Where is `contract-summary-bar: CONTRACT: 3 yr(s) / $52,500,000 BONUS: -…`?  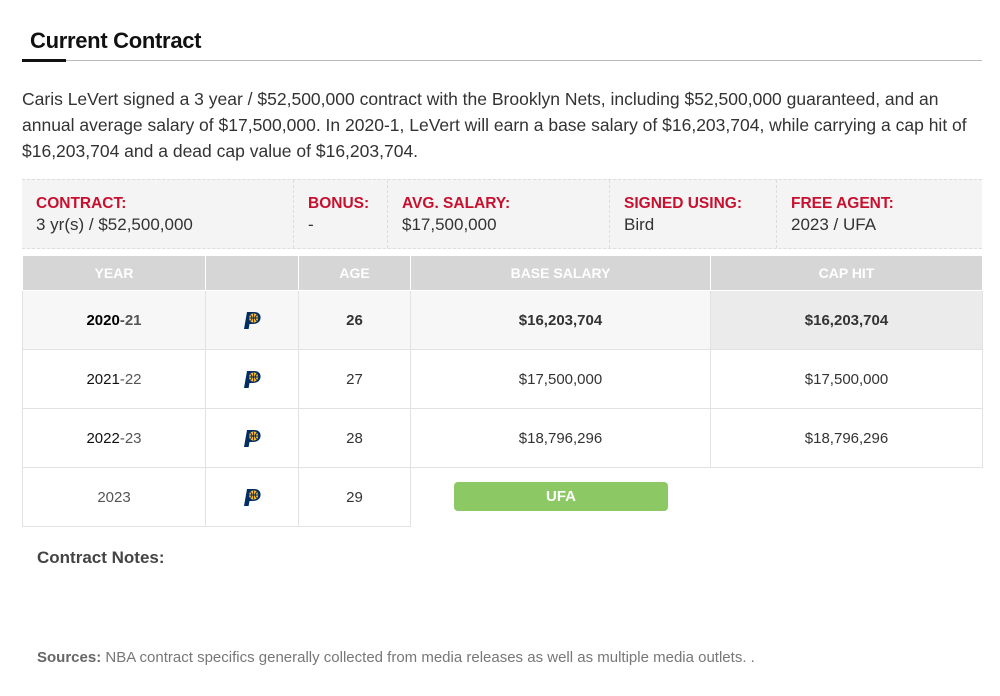 contract-summary-bar: CONTRACT: 3 yr(s) / $52,500,000 BONUS: -… is located at coordinates (502, 214).